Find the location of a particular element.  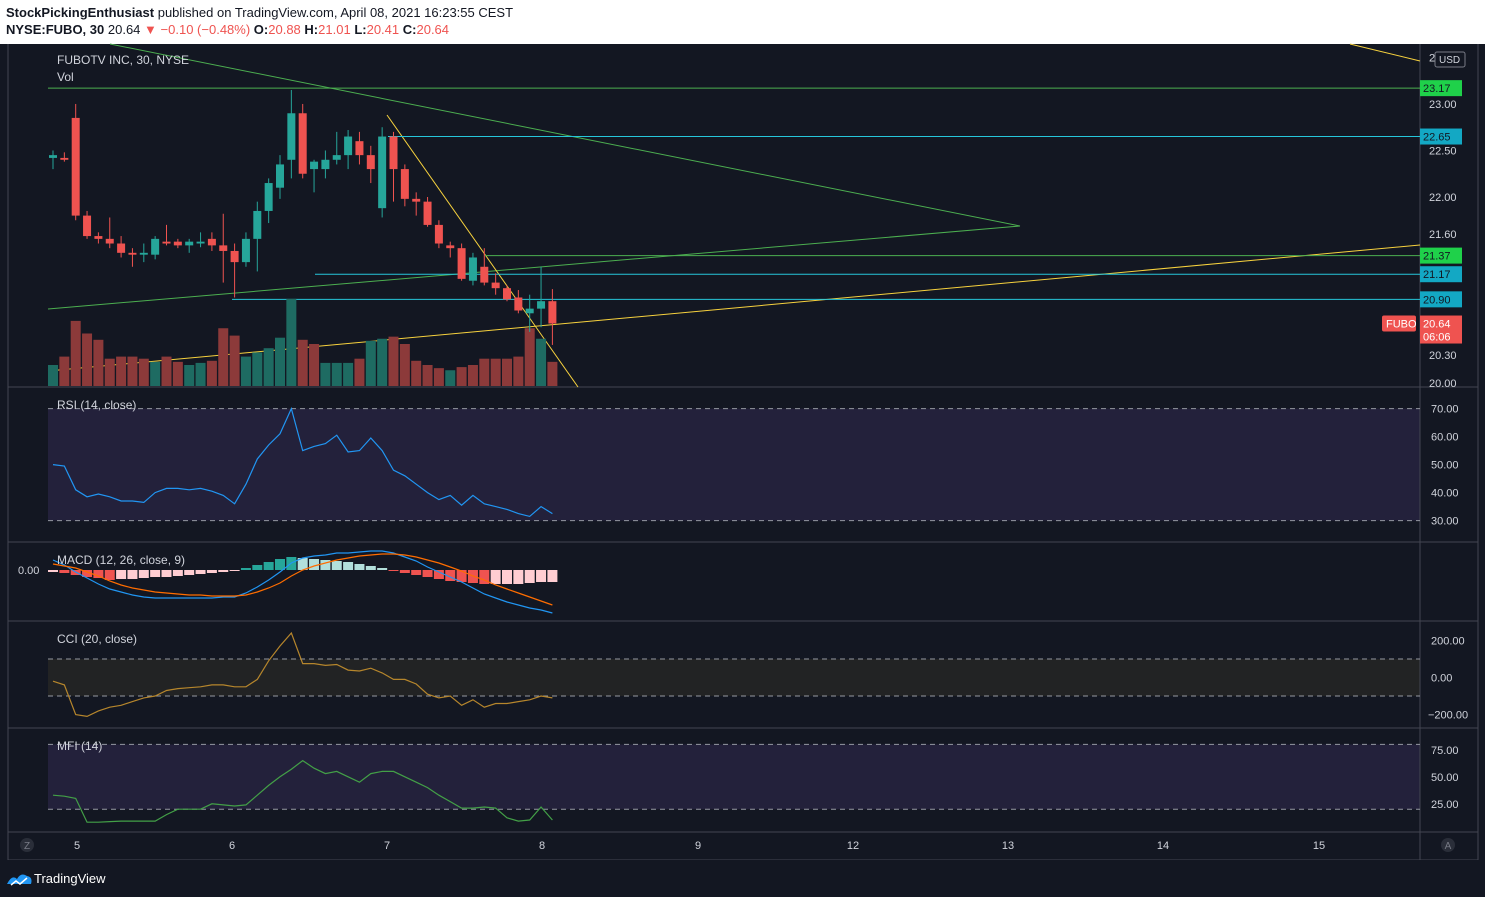

rising-trendline is located at coordinates (534, 267).